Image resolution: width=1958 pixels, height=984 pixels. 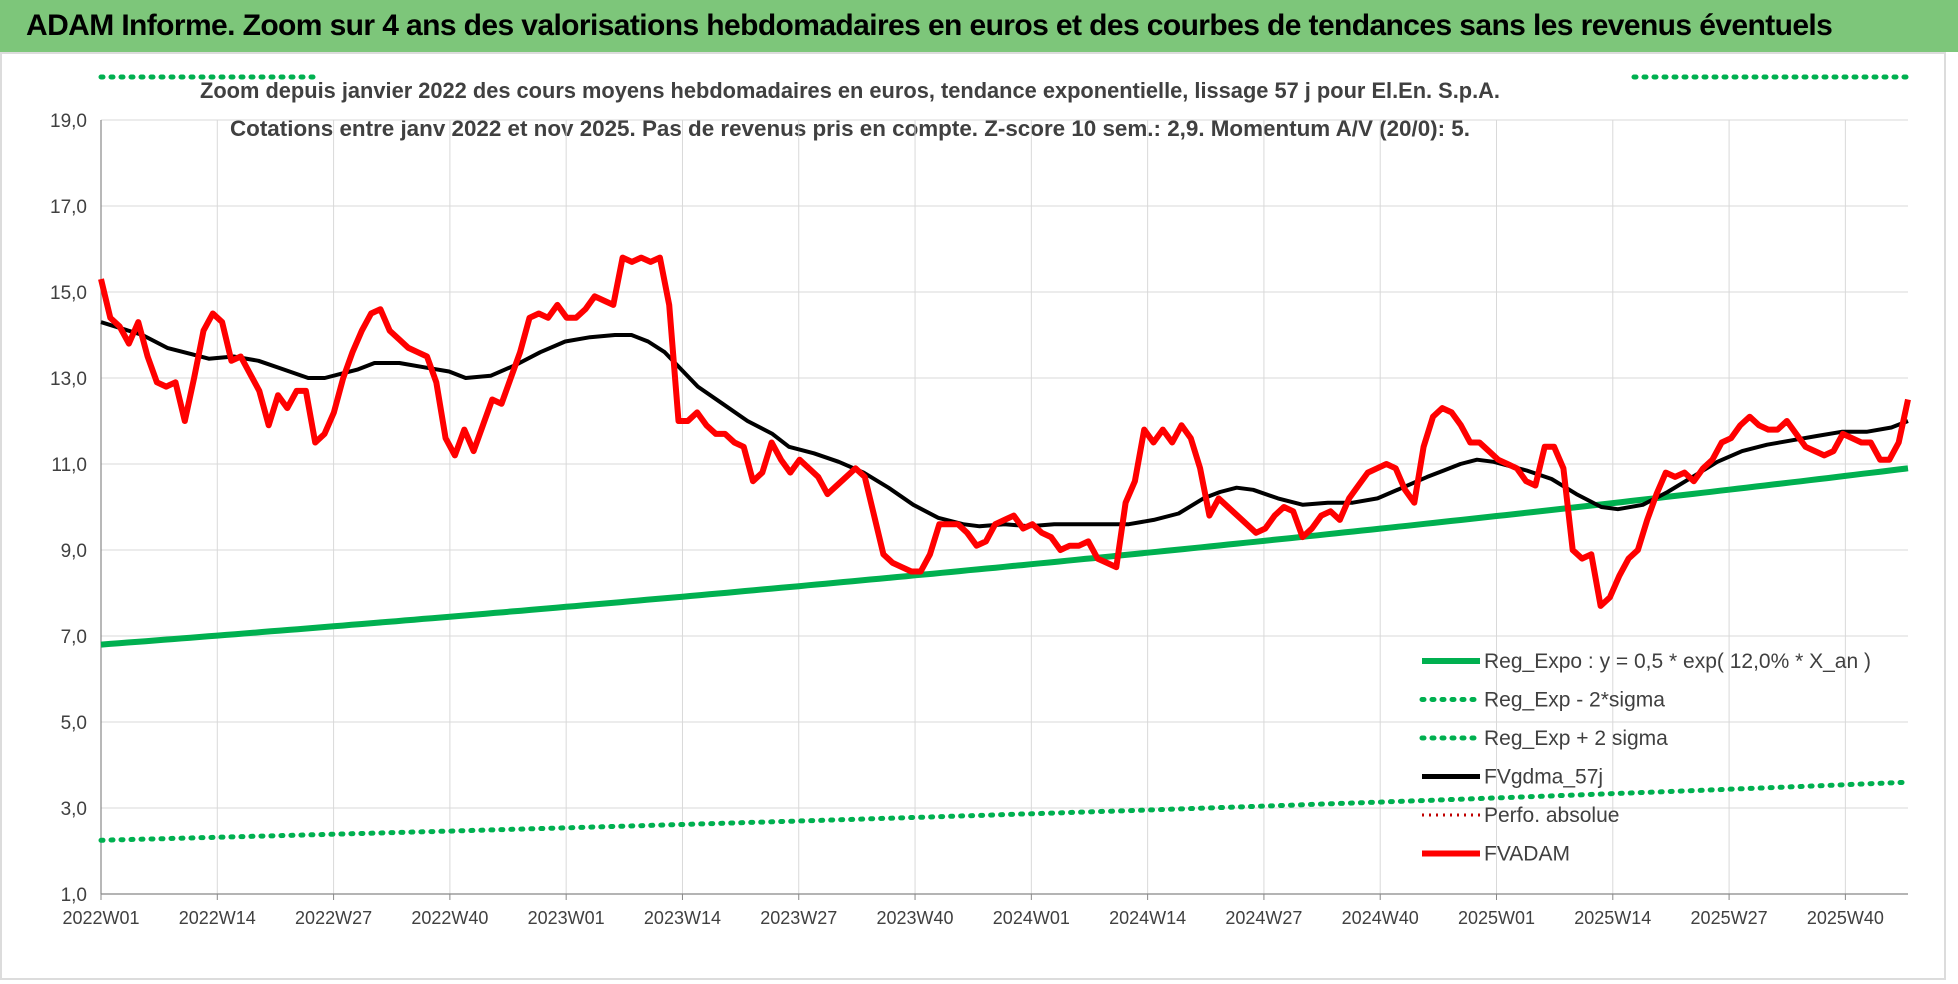 What do you see at coordinates (1612, 918) in the screenshot?
I see `x-tick-label: 2025W14` at bounding box center [1612, 918].